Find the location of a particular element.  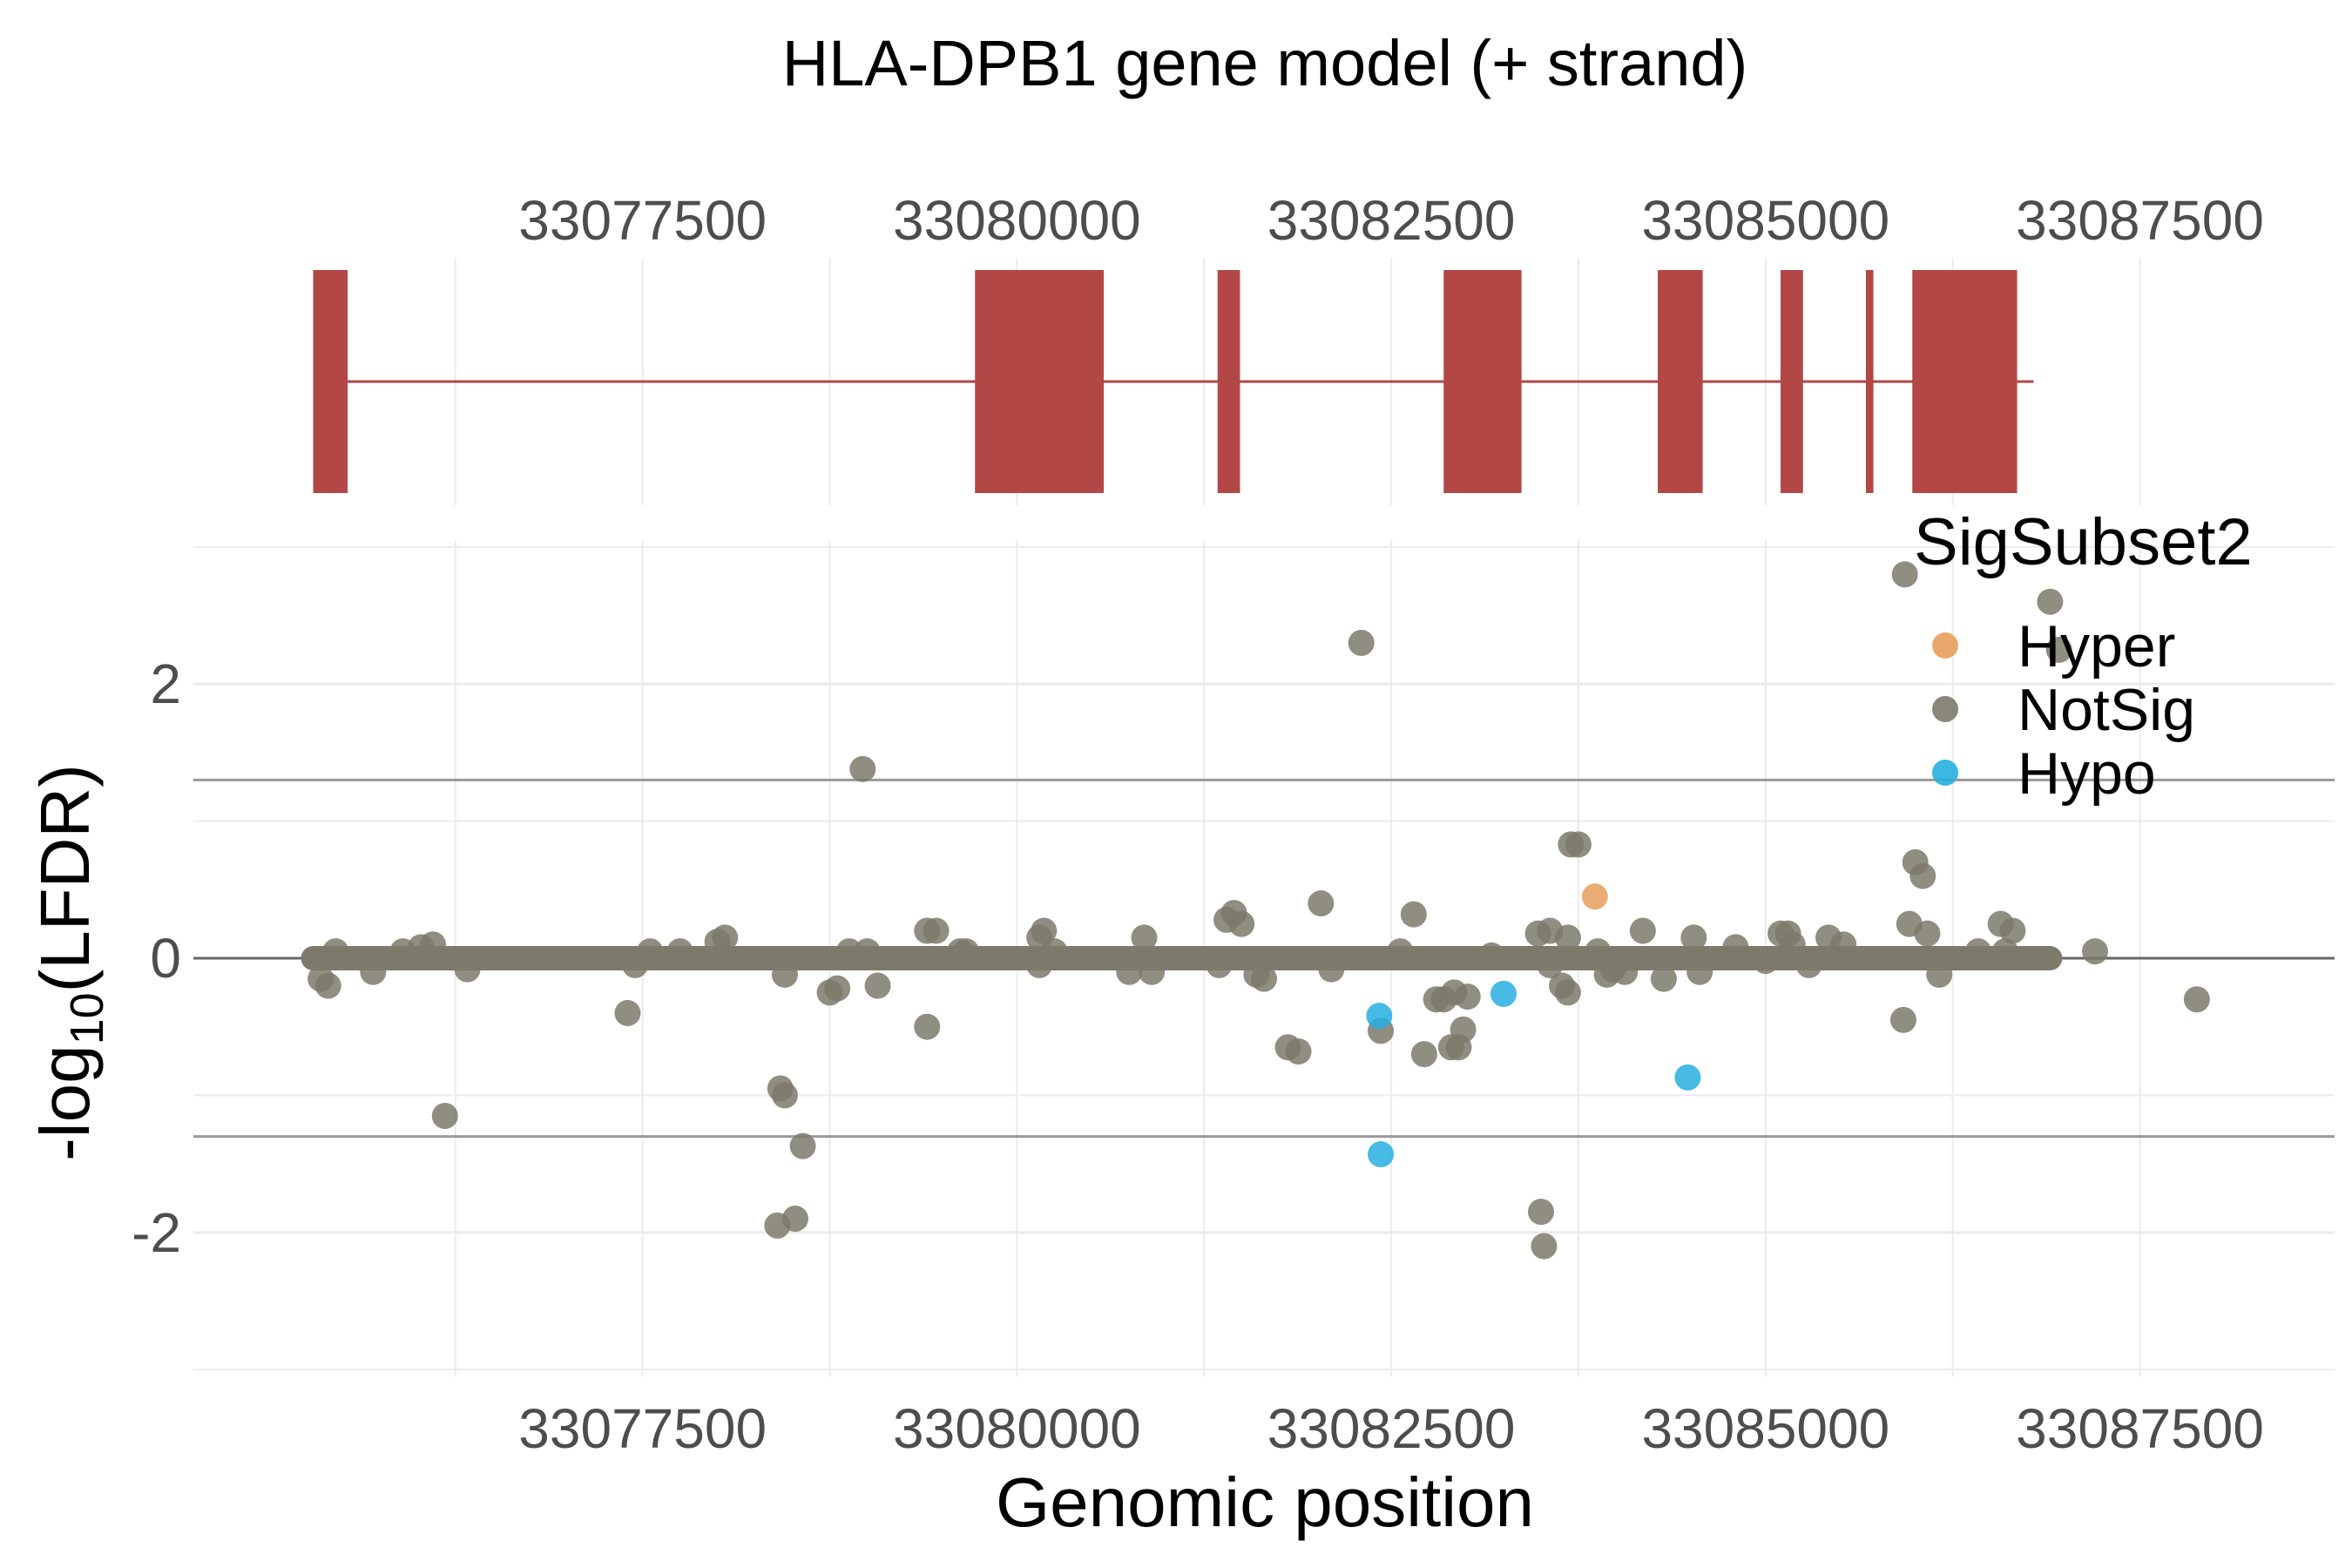

legend-key-notsig is located at coordinates (1945, 709).